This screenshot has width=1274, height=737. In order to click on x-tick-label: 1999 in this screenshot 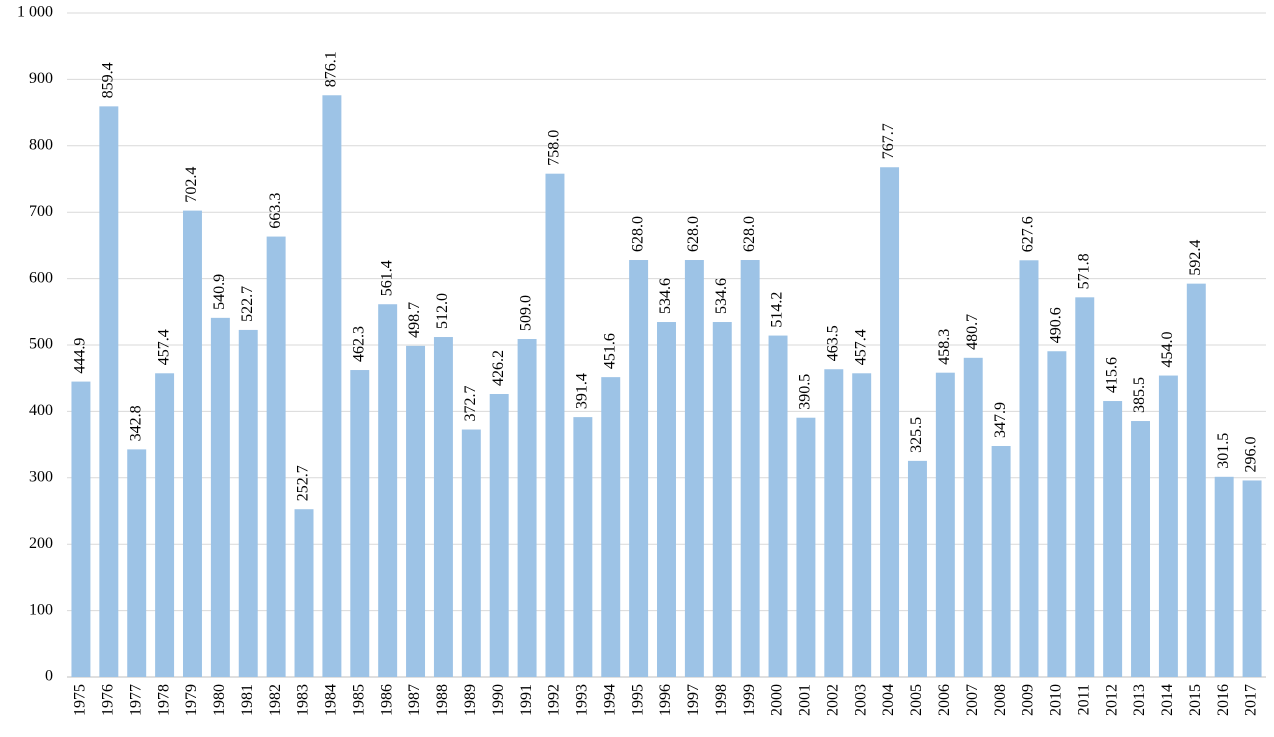, I will do `click(749, 700)`.